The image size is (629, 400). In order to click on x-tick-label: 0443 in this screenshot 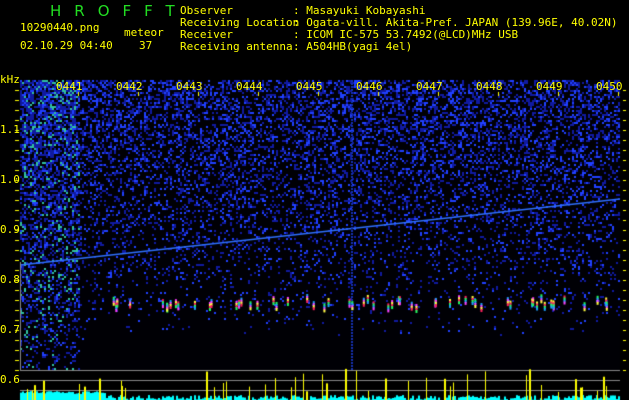, I will do `click(189, 86)`.